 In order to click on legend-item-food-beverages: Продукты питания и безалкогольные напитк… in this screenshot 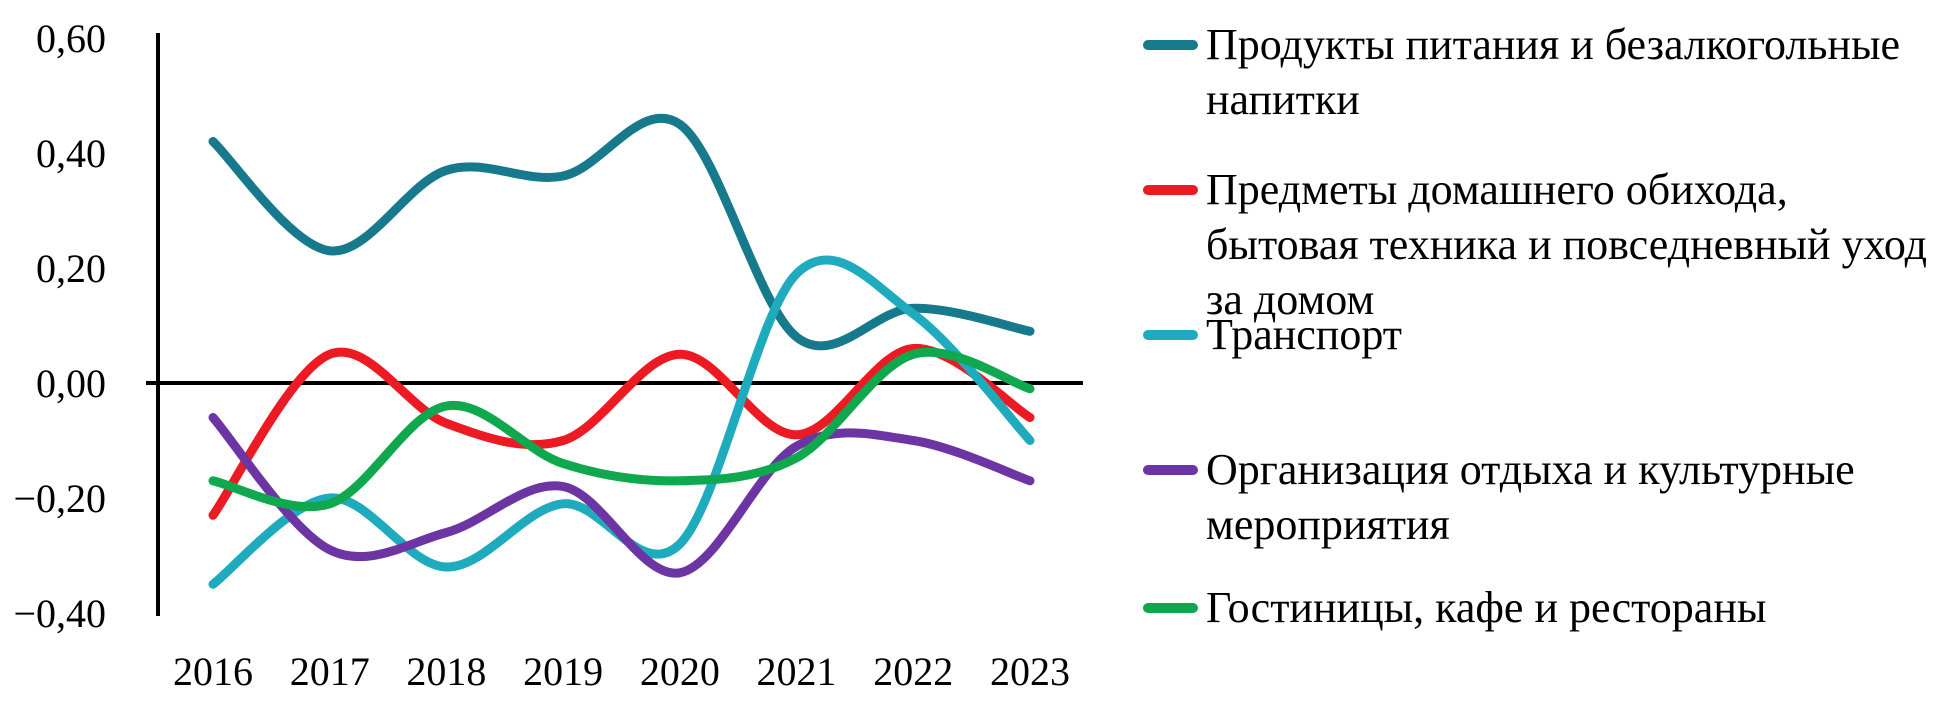, I will do `click(1538, 72)`.